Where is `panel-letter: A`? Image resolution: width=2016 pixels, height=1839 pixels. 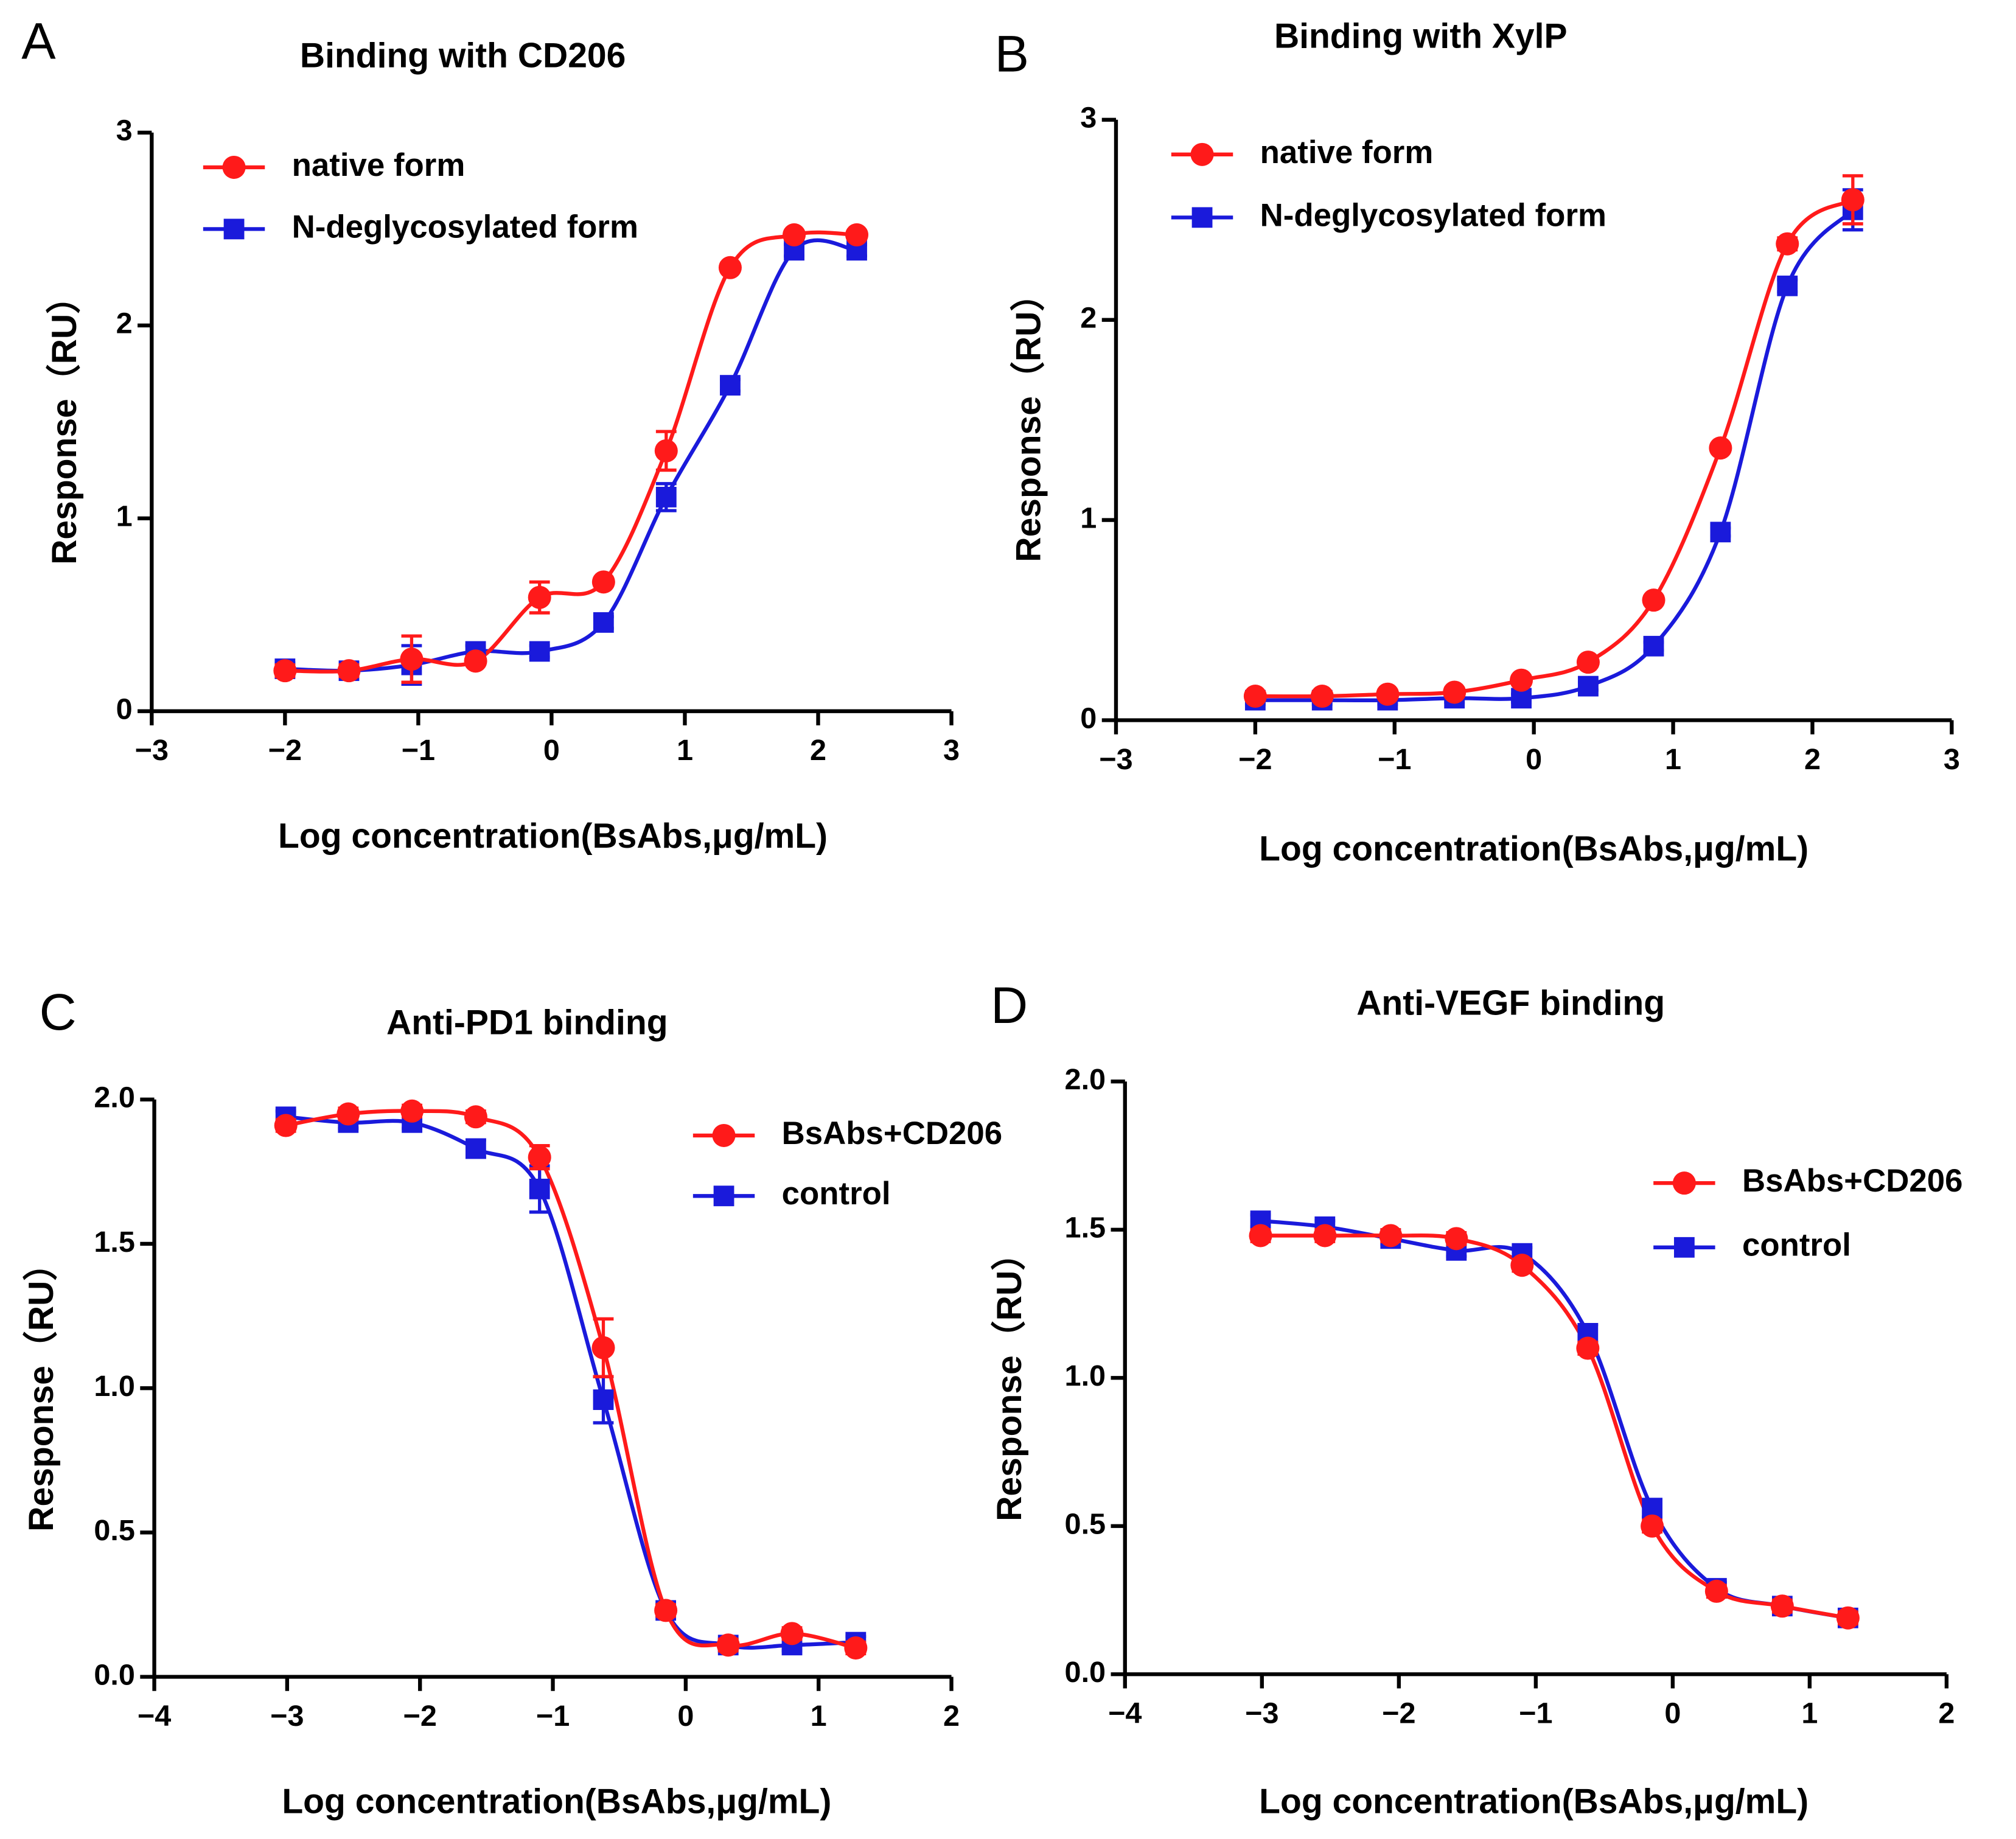
panel-letter: A is located at coordinates (38, 41).